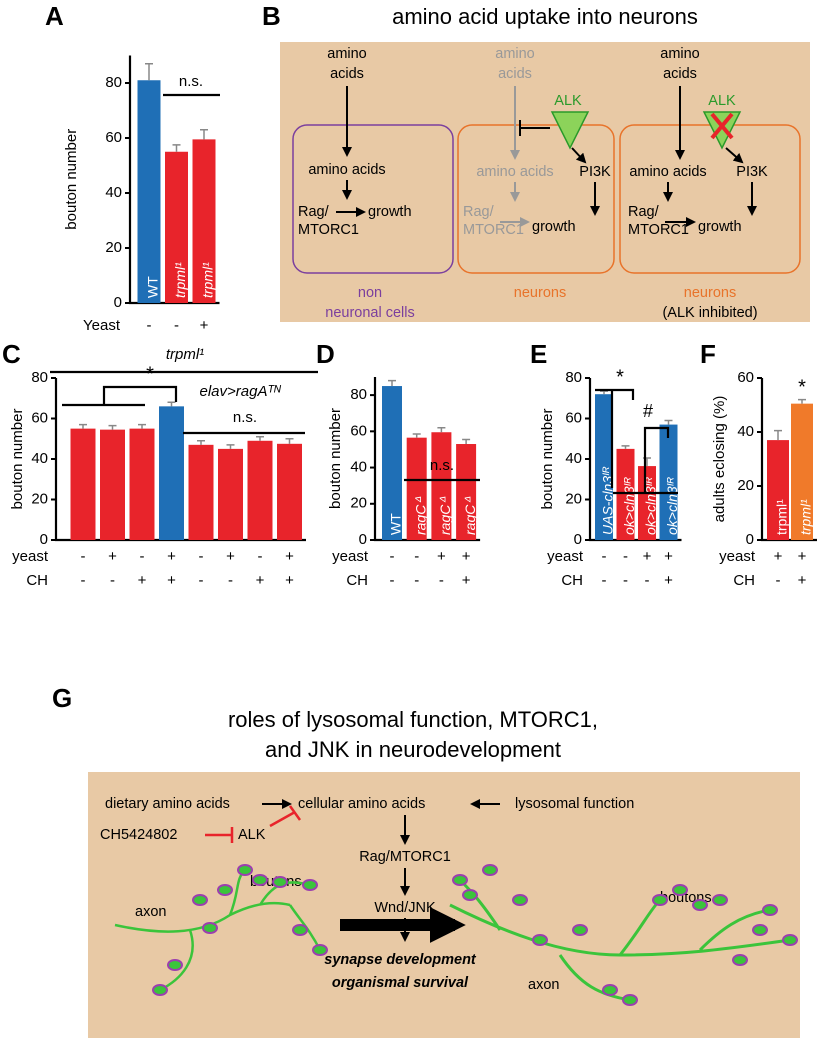  Describe the element at coordinates (314, 212) in the screenshot. I see `label: Rag/` at that location.